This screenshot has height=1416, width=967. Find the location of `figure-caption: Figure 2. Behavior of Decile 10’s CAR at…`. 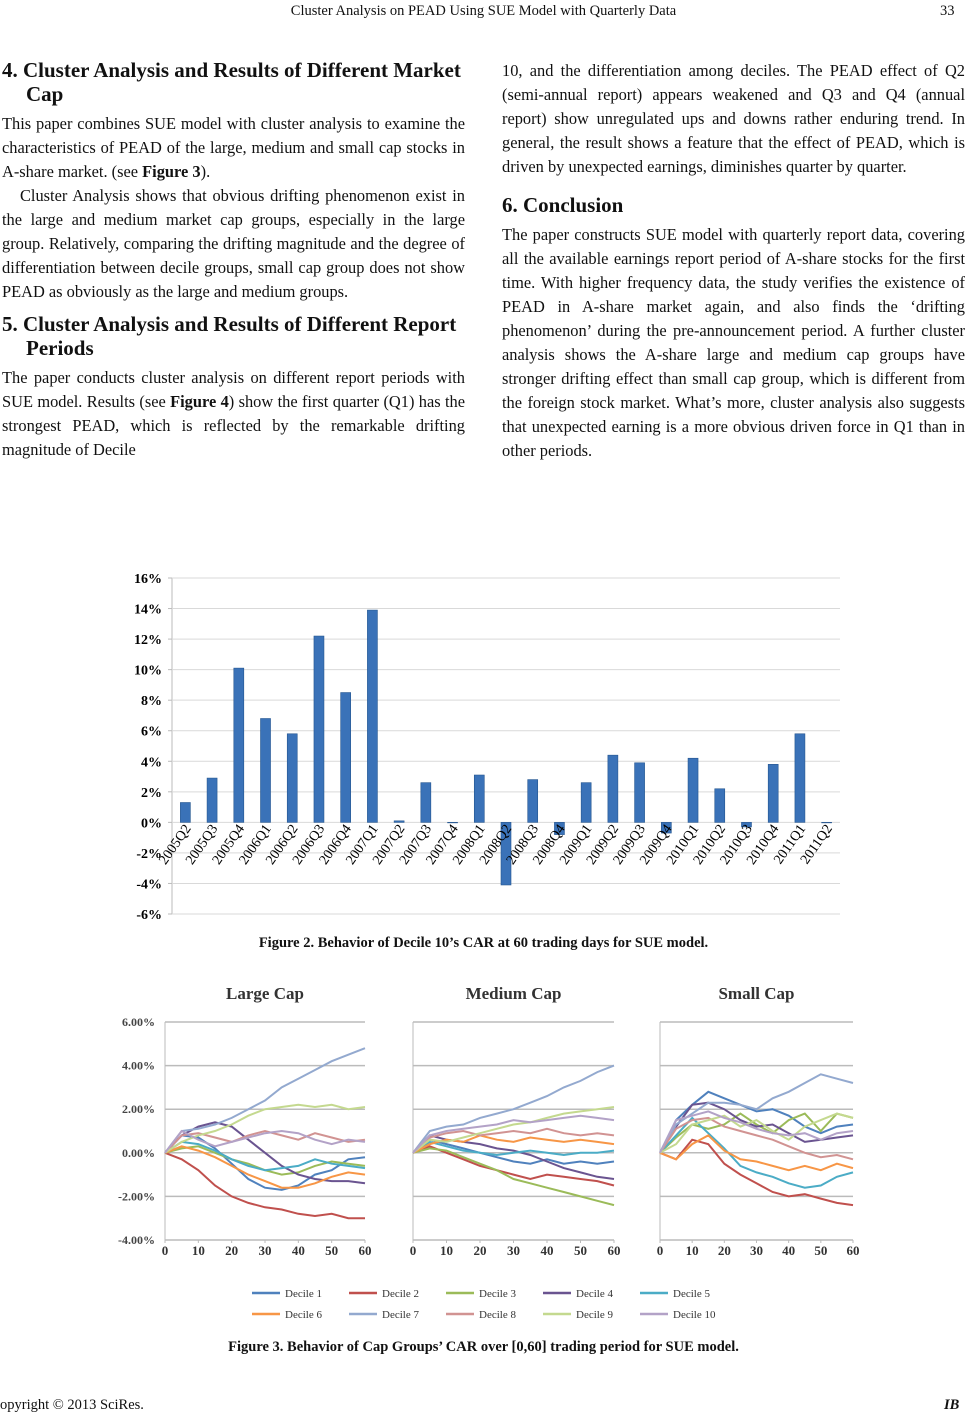

figure-caption: Figure 2. Behavior of Decile 10’s CAR at… is located at coordinates (483, 943).